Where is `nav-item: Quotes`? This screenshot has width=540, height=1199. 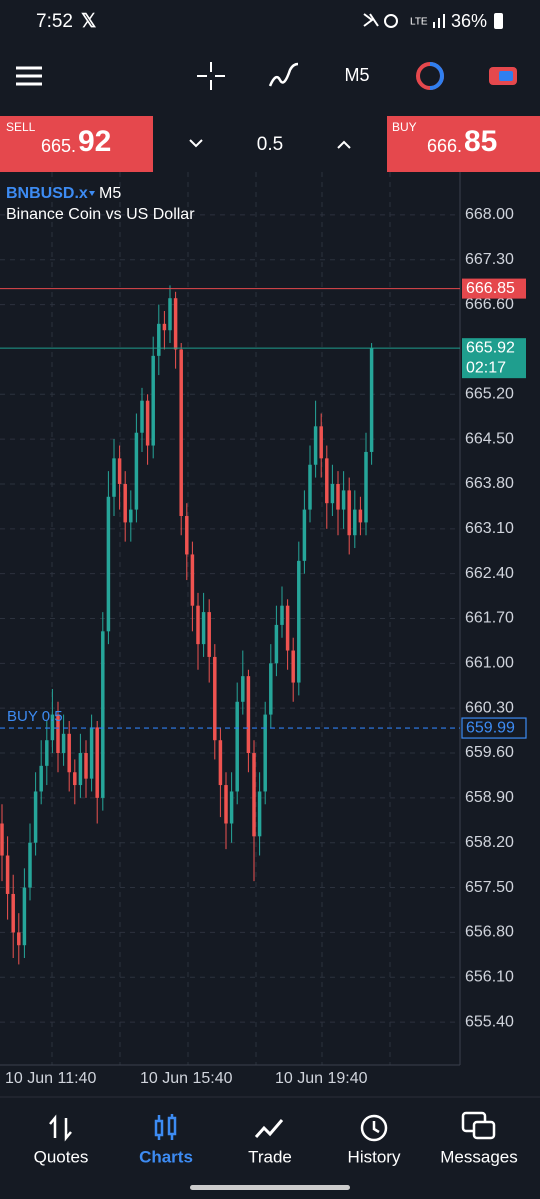
nav-item: Quotes is located at coordinates (61, 1156).